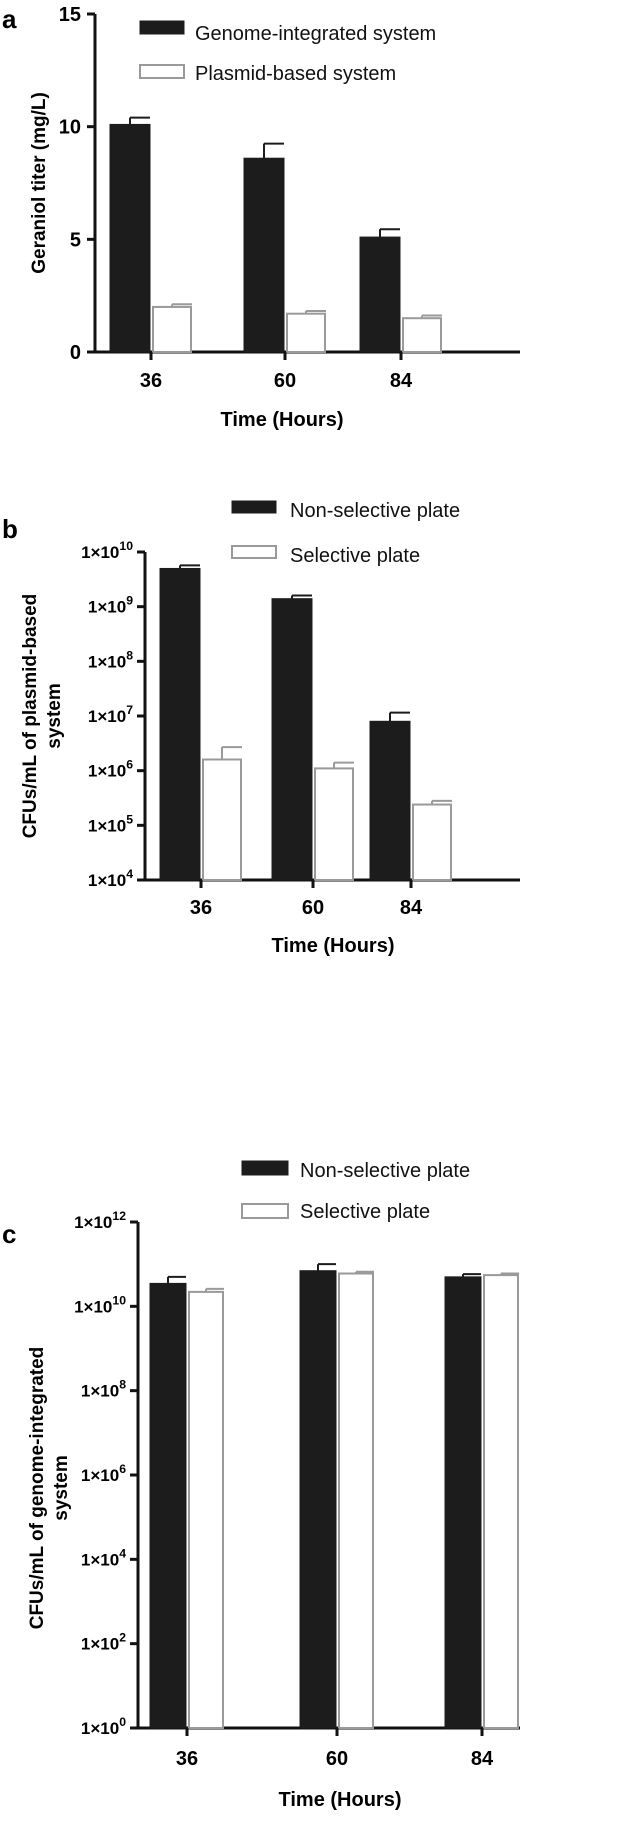  What do you see at coordinates (122, 1553) in the screenshot?
I see `y-tick-exponent: 4` at bounding box center [122, 1553].